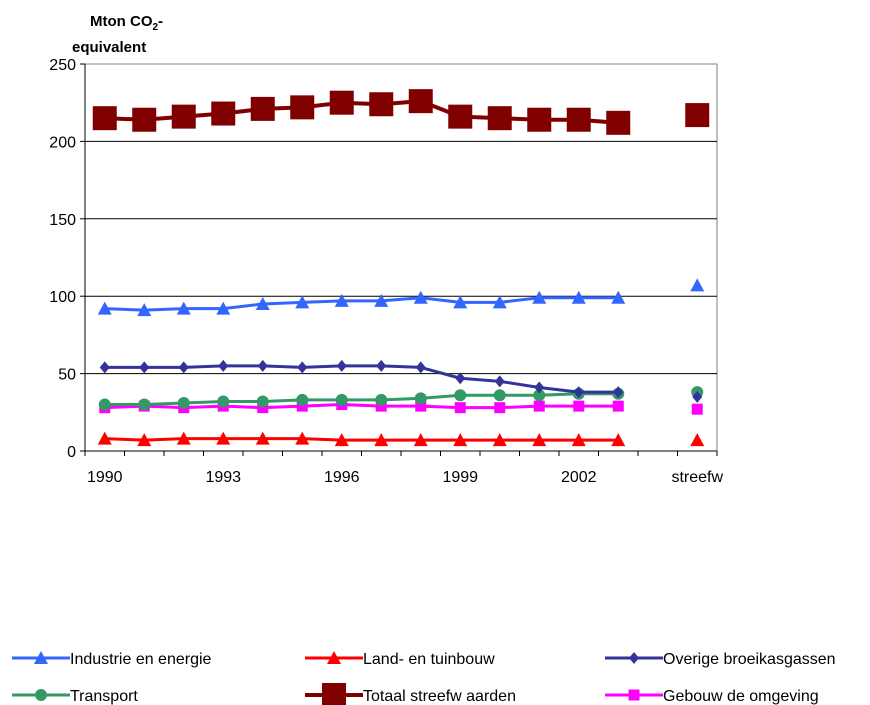 This screenshot has width=870, height=705. I want to click on legend-label: Land- en tuinbouw, so click(429, 659).